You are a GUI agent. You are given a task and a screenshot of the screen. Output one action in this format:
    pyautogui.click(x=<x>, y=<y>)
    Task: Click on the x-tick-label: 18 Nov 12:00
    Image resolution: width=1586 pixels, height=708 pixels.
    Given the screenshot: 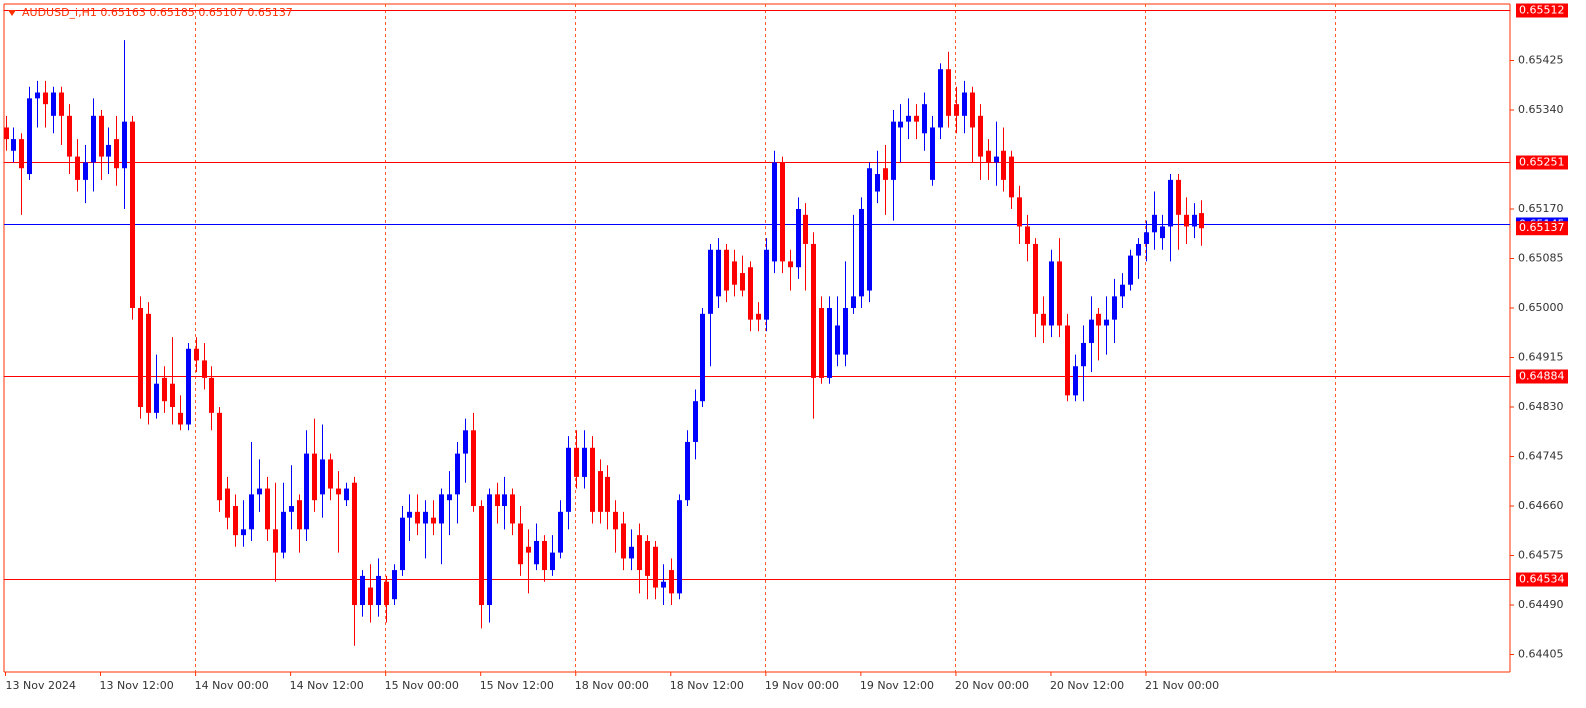 What is the action you would take?
    pyautogui.click(x=707, y=685)
    